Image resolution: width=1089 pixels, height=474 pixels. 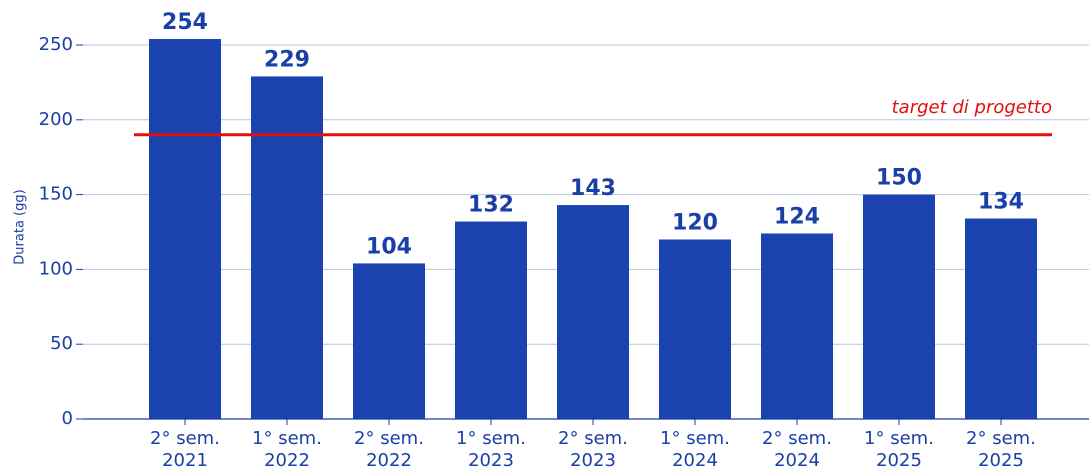 What do you see at coordinates (56, 268) in the screenshot?
I see `y-tick-label: 100` at bounding box center [56, 268].